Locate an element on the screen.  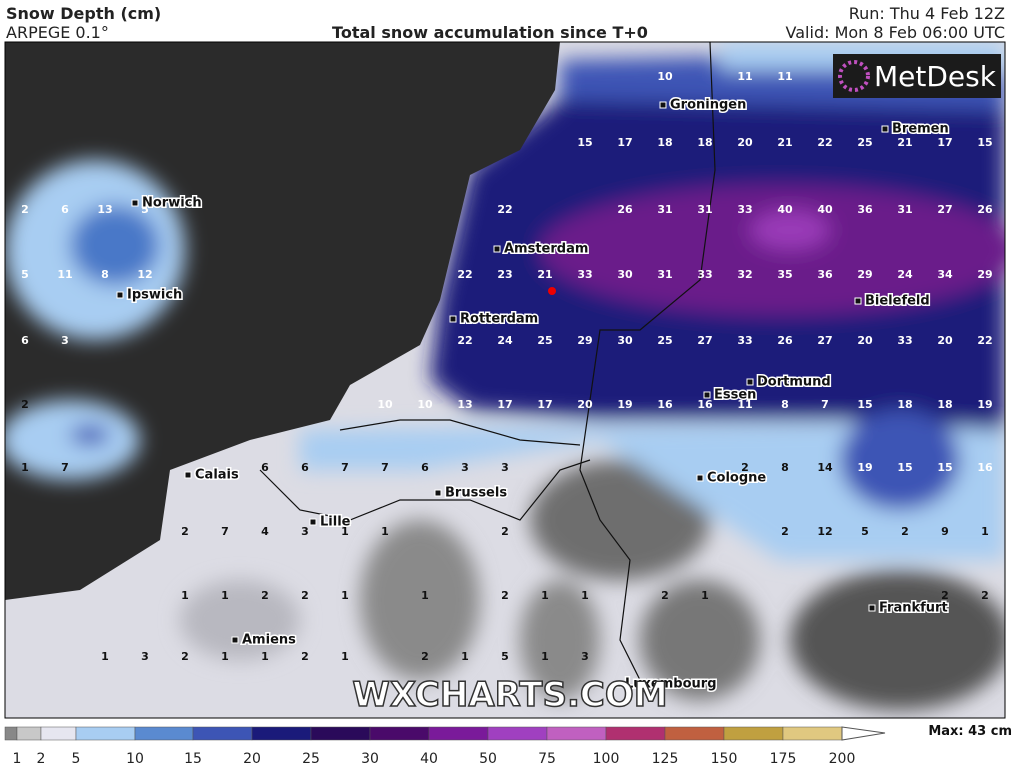
city-label: Lille is located at coordinates (335, 522).